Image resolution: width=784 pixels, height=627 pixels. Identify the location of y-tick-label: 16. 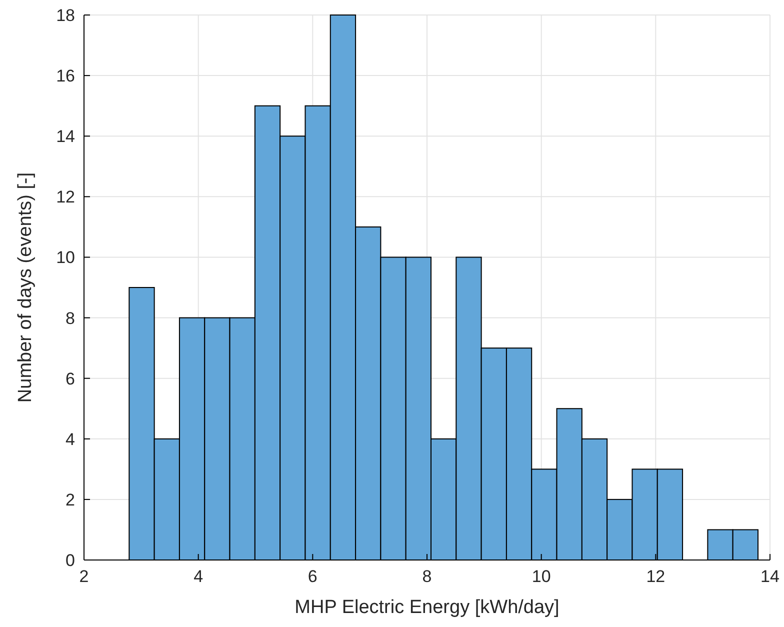
(65, 76).